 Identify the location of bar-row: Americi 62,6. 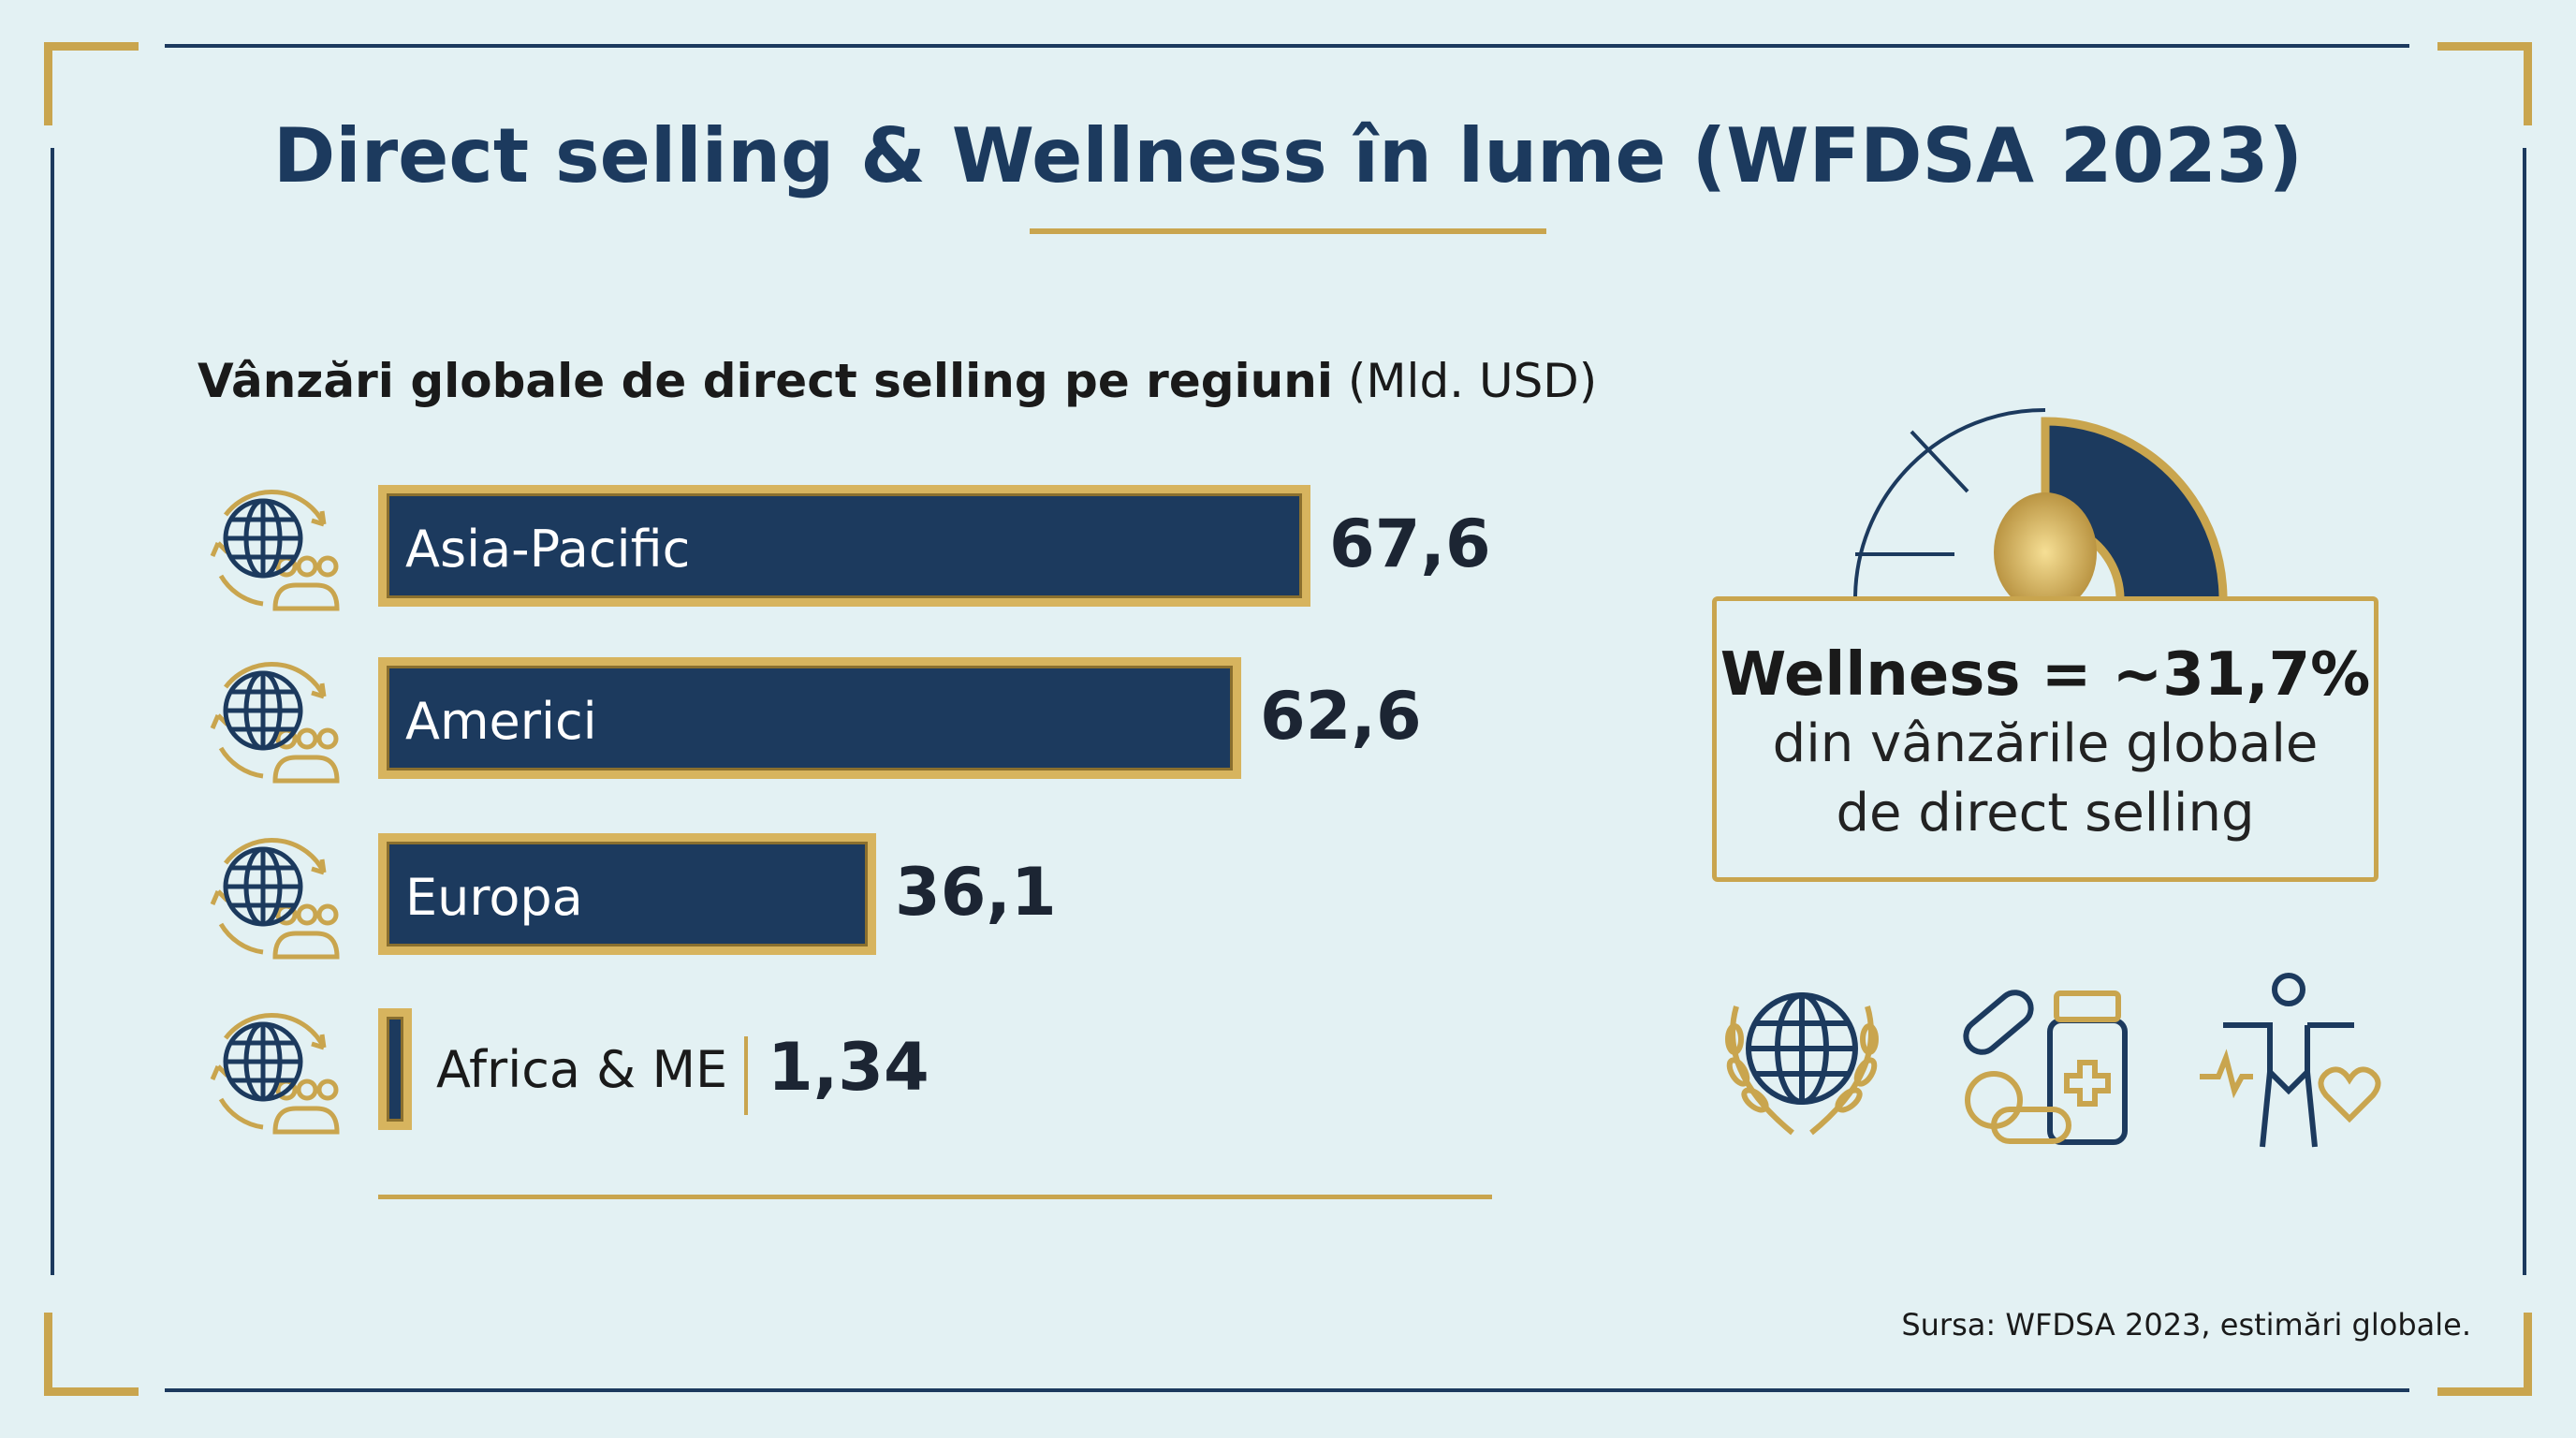
(853, 720).